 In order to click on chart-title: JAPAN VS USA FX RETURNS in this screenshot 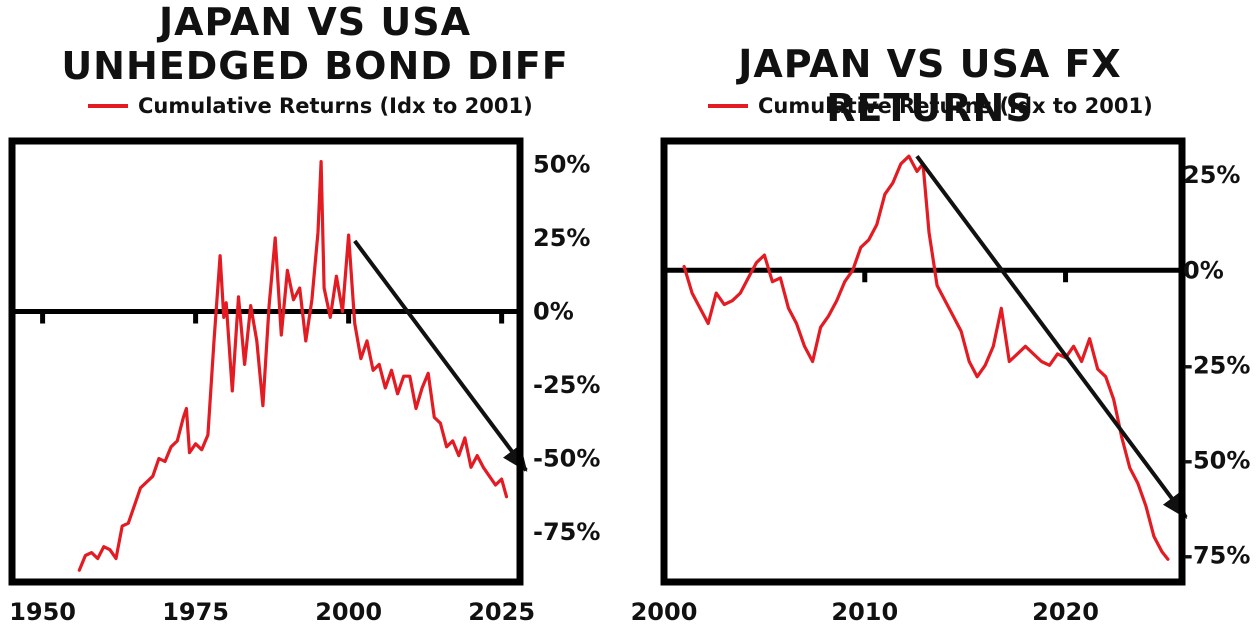, I will do `click(930, 86)`.